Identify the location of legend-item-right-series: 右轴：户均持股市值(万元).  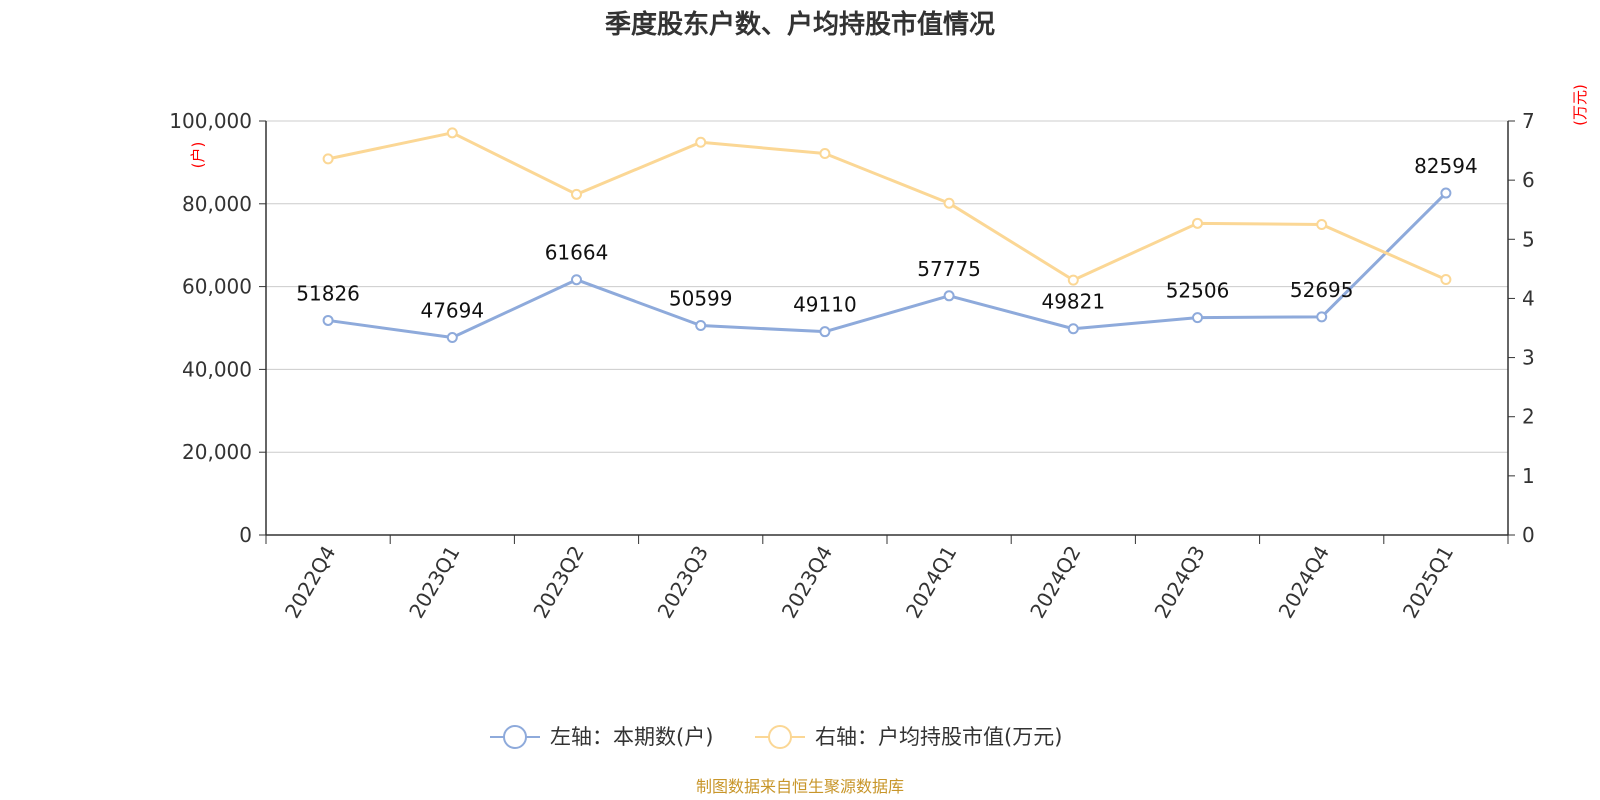
(908, 737).